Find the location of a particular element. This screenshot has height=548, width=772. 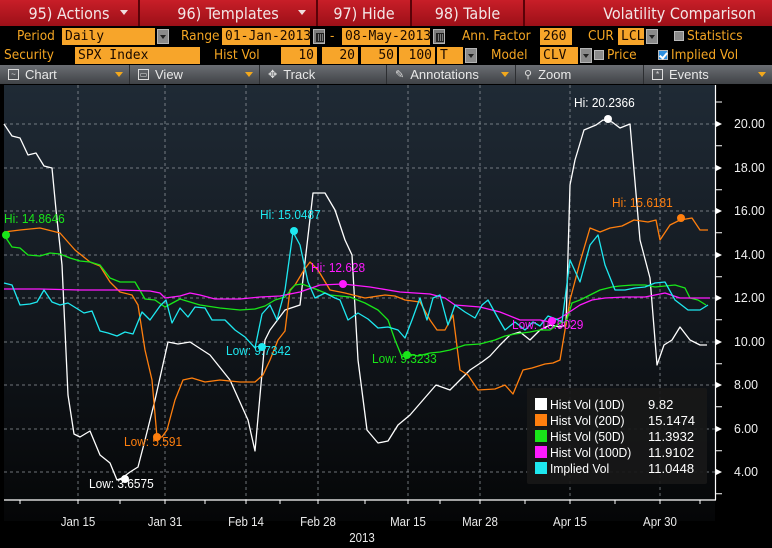

model-dropdown-icon is located at coordinates (586, 55).